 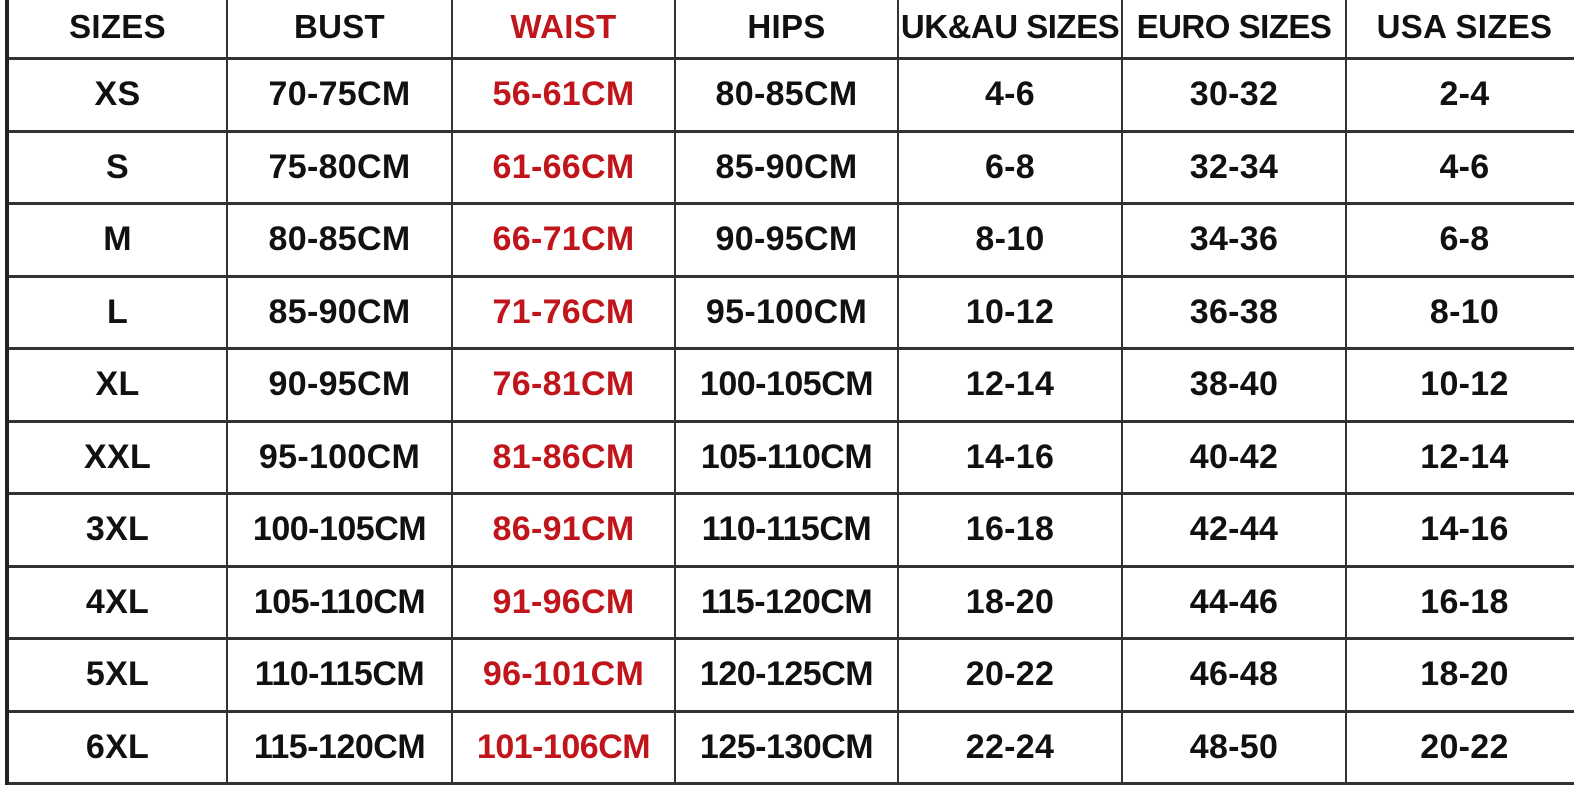 What do you see at coordinates (1235, 531) in the screenshot?
I see `cell-euro-sizes: 42-44` at bounding box center [1235, 531].